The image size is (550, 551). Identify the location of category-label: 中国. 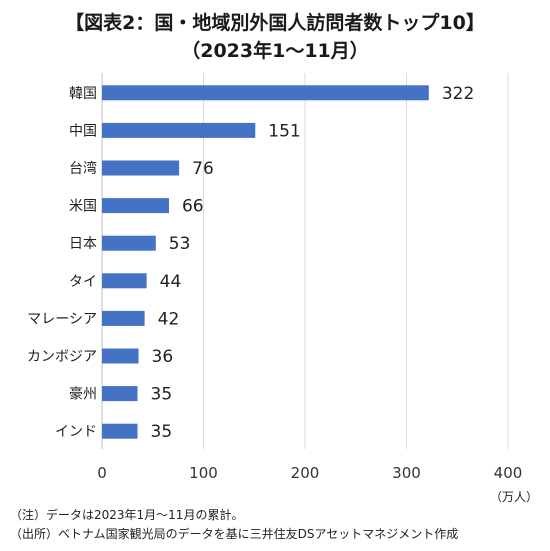
(83, 131).